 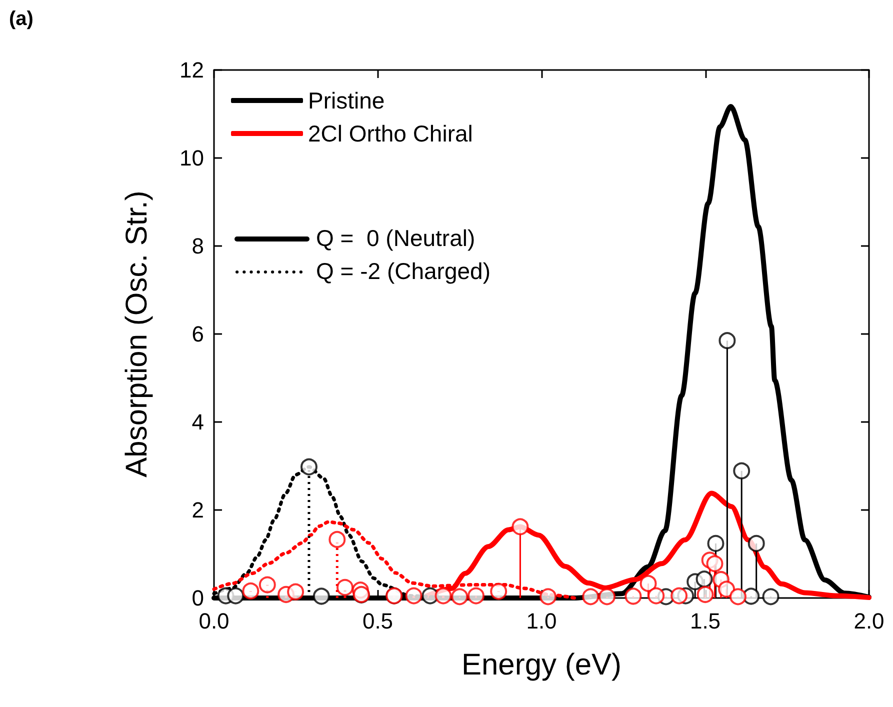 What do you see at coordinates (396, 238) in the screenshot?
I see `annotation: Q = 0 (Neutral)` at bounding box center [396, 238].